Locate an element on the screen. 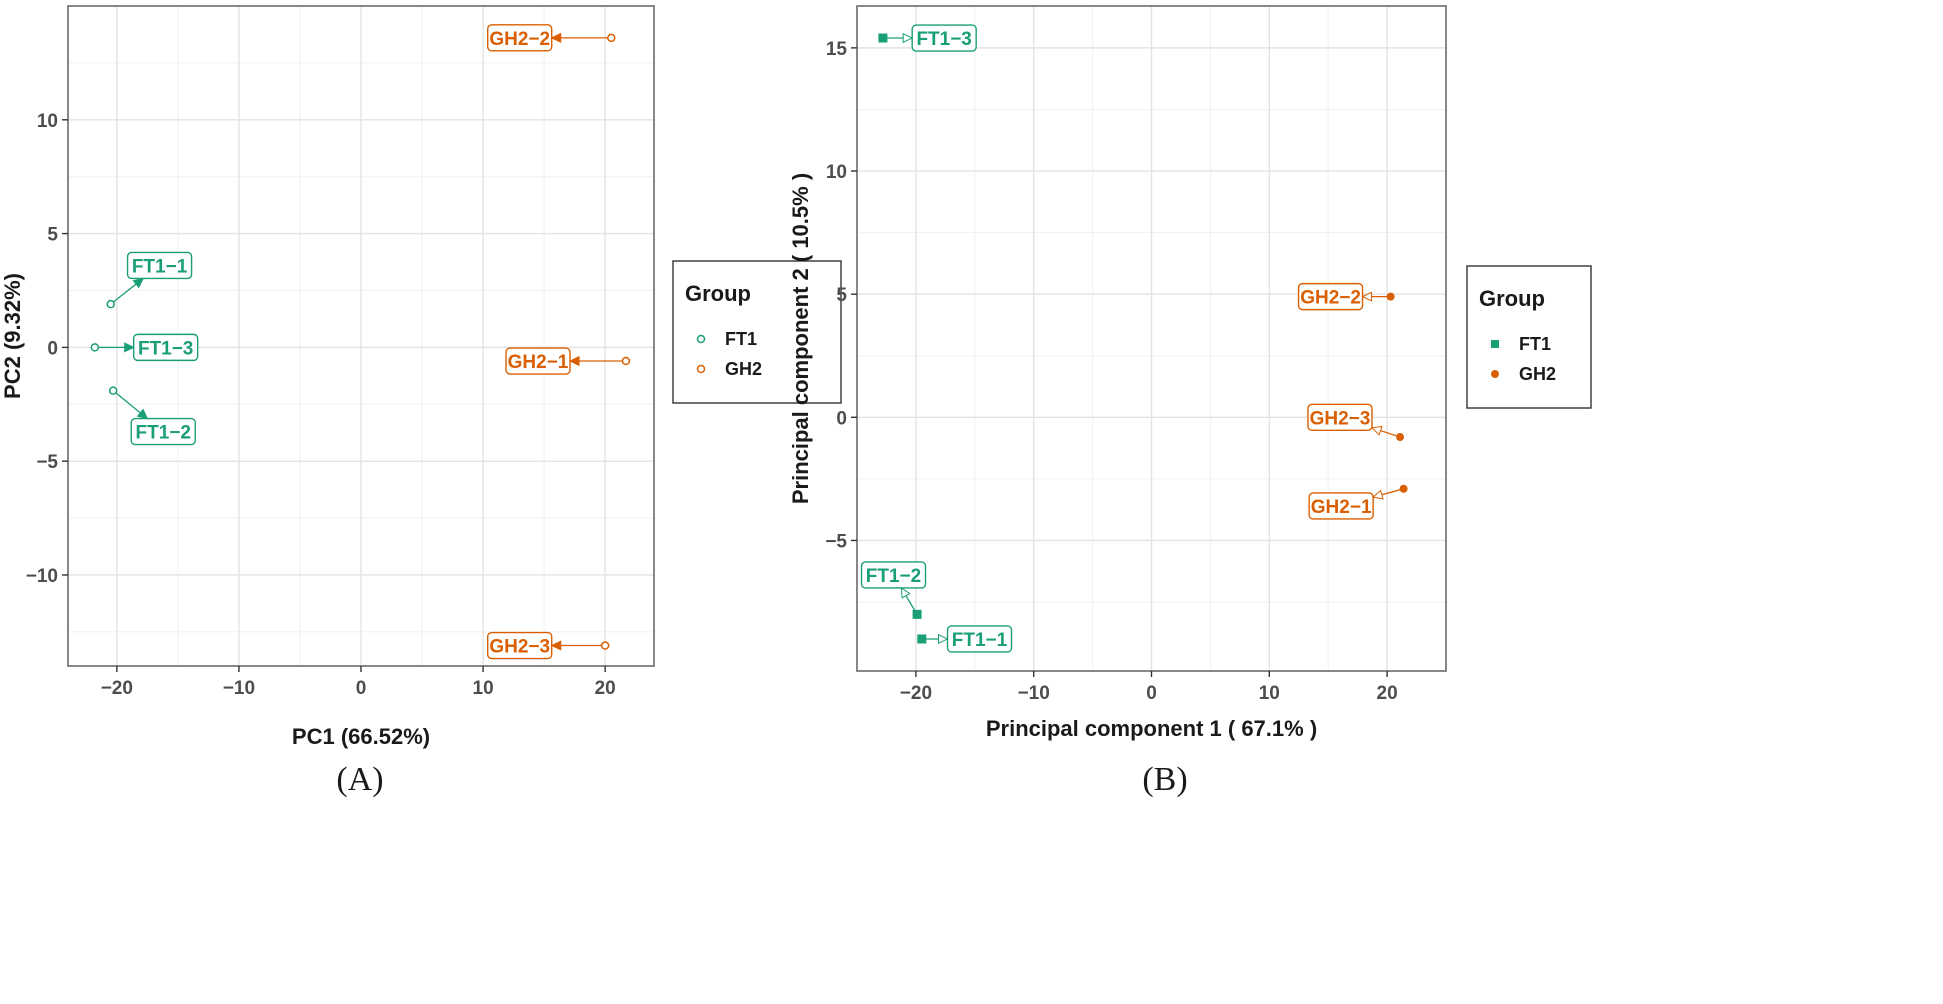  y-axis-title: PC2 (9.32%) is located at coordinates (12, 336).